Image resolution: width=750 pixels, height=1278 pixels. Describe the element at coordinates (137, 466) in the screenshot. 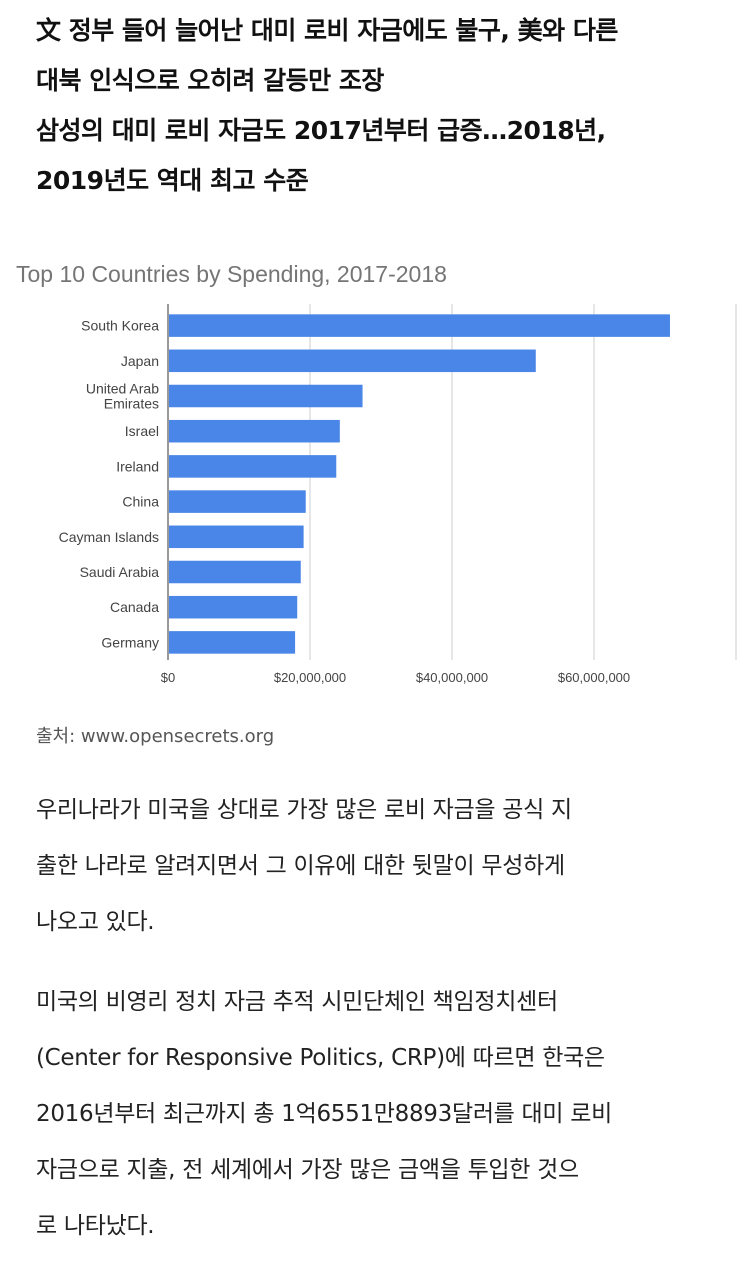

I see `category-label: Ireland` at that location.